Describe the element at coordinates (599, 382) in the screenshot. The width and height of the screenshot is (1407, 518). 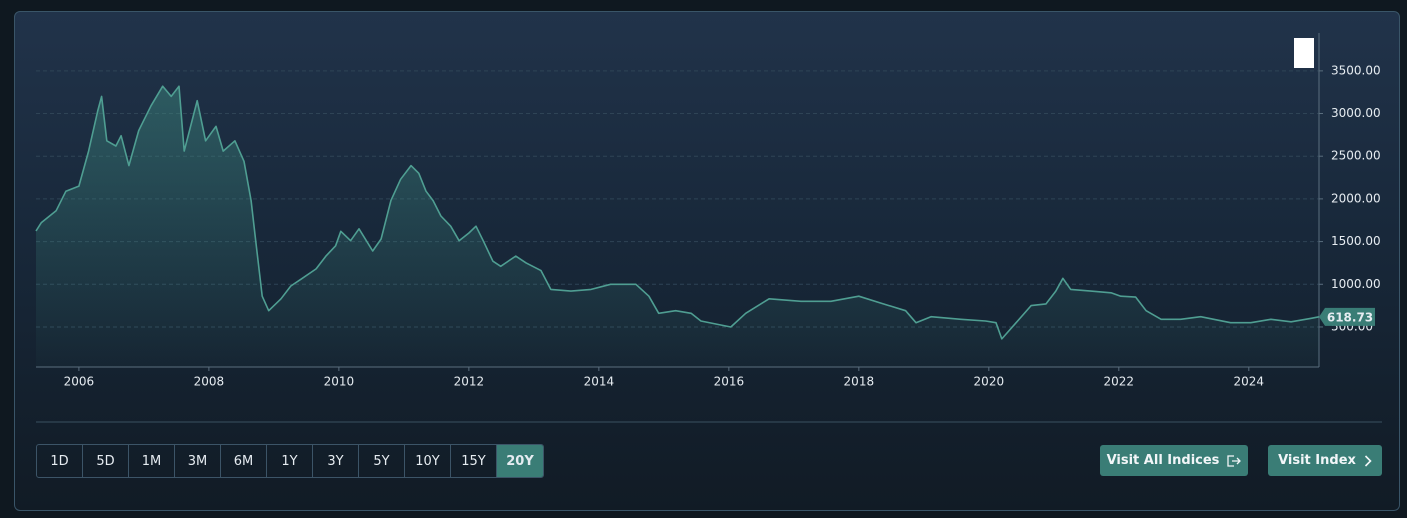
I see `x-tick-label: 2014` at that location.